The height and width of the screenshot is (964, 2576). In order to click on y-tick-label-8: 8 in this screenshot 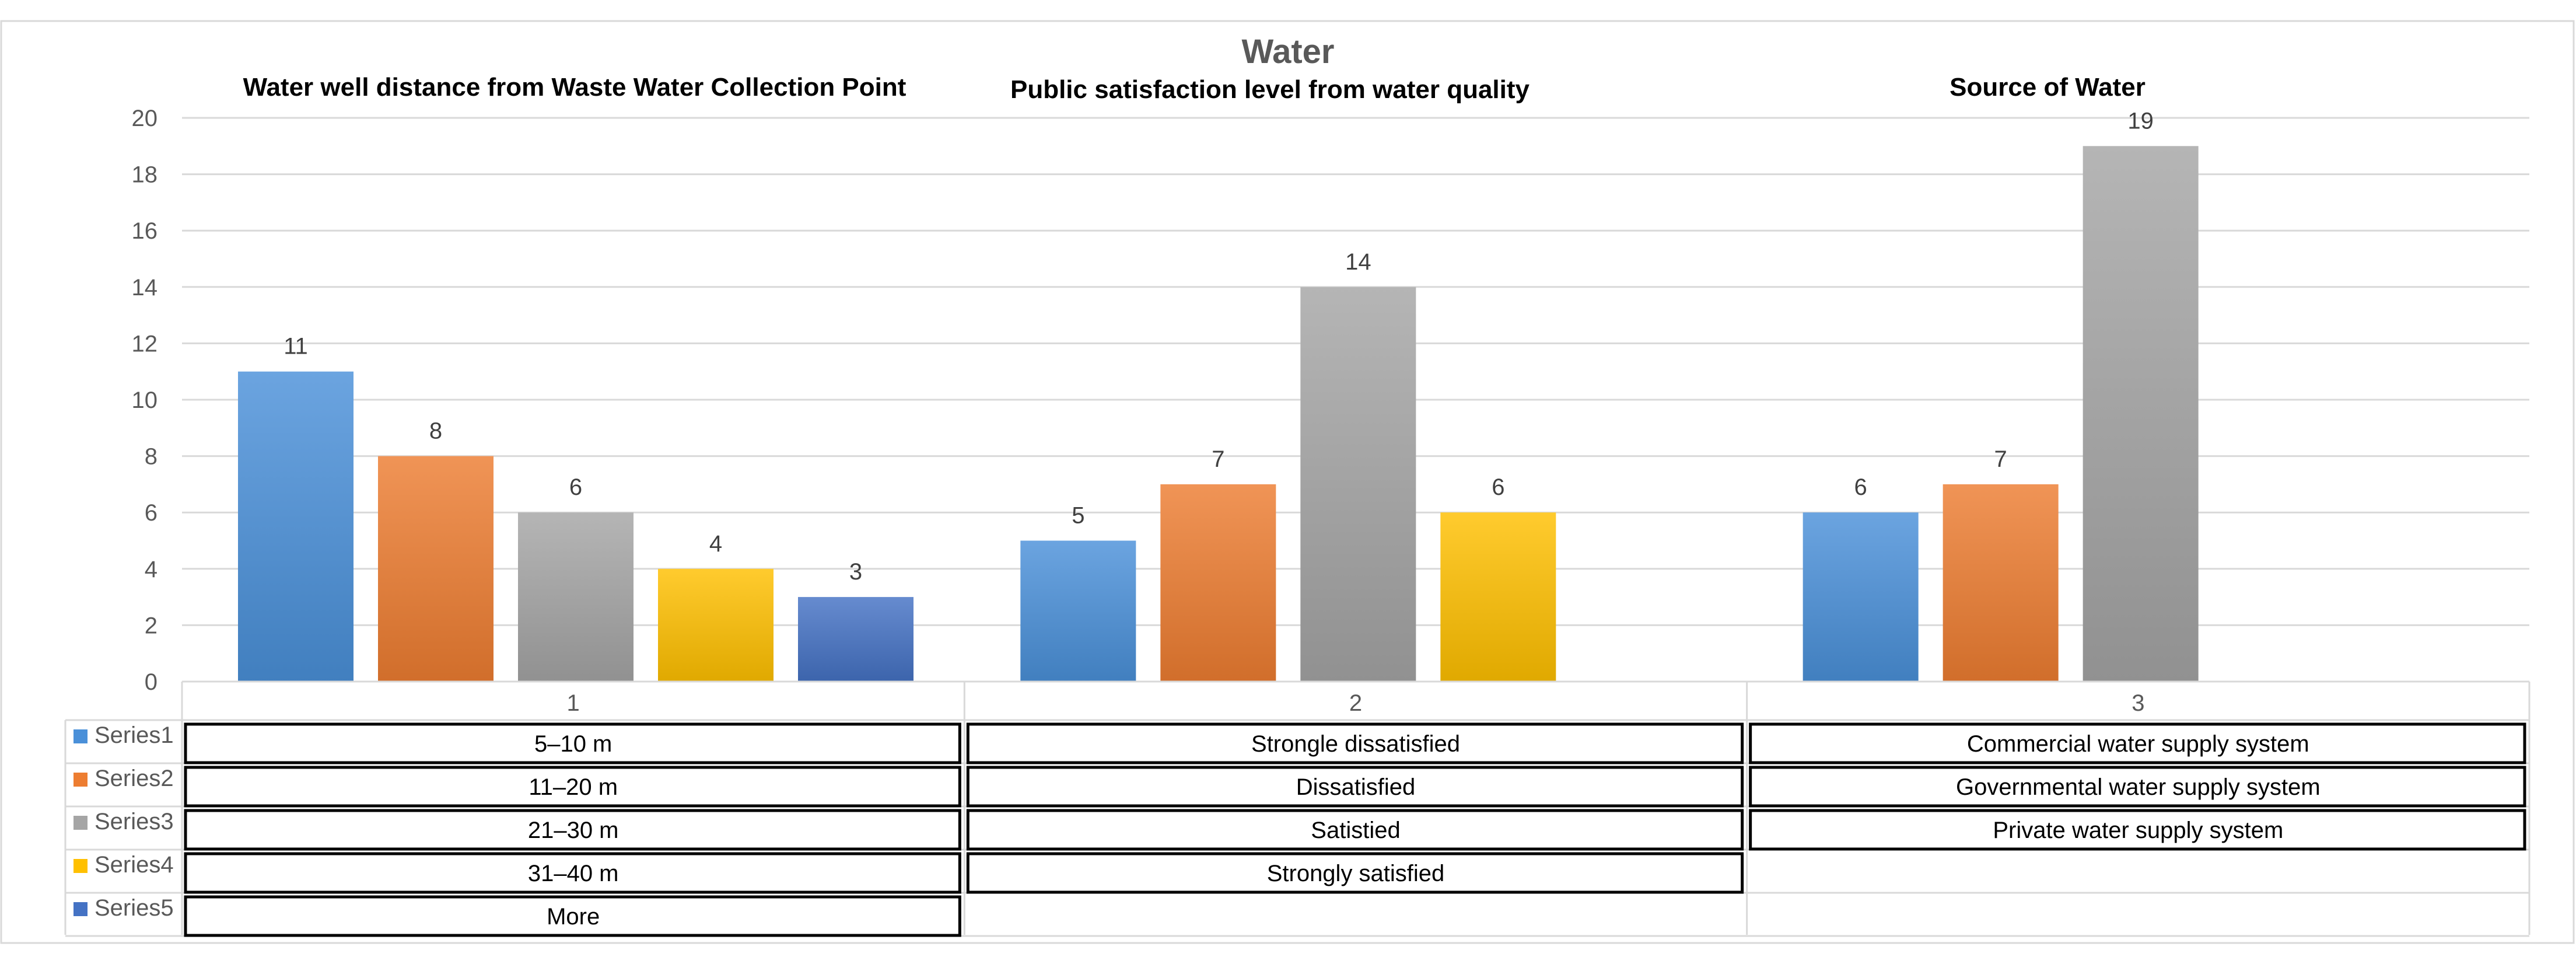, I will do `click(152, 457)`.